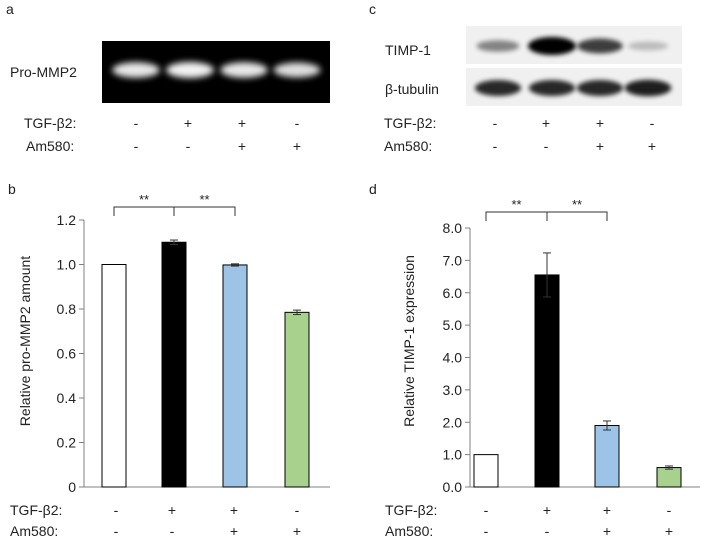 The image size is (708, 539). Describe the element at coordinates (411, 510) in the screenshot. I see `cond-d-tgf-label: TGF-β2:` at that location.